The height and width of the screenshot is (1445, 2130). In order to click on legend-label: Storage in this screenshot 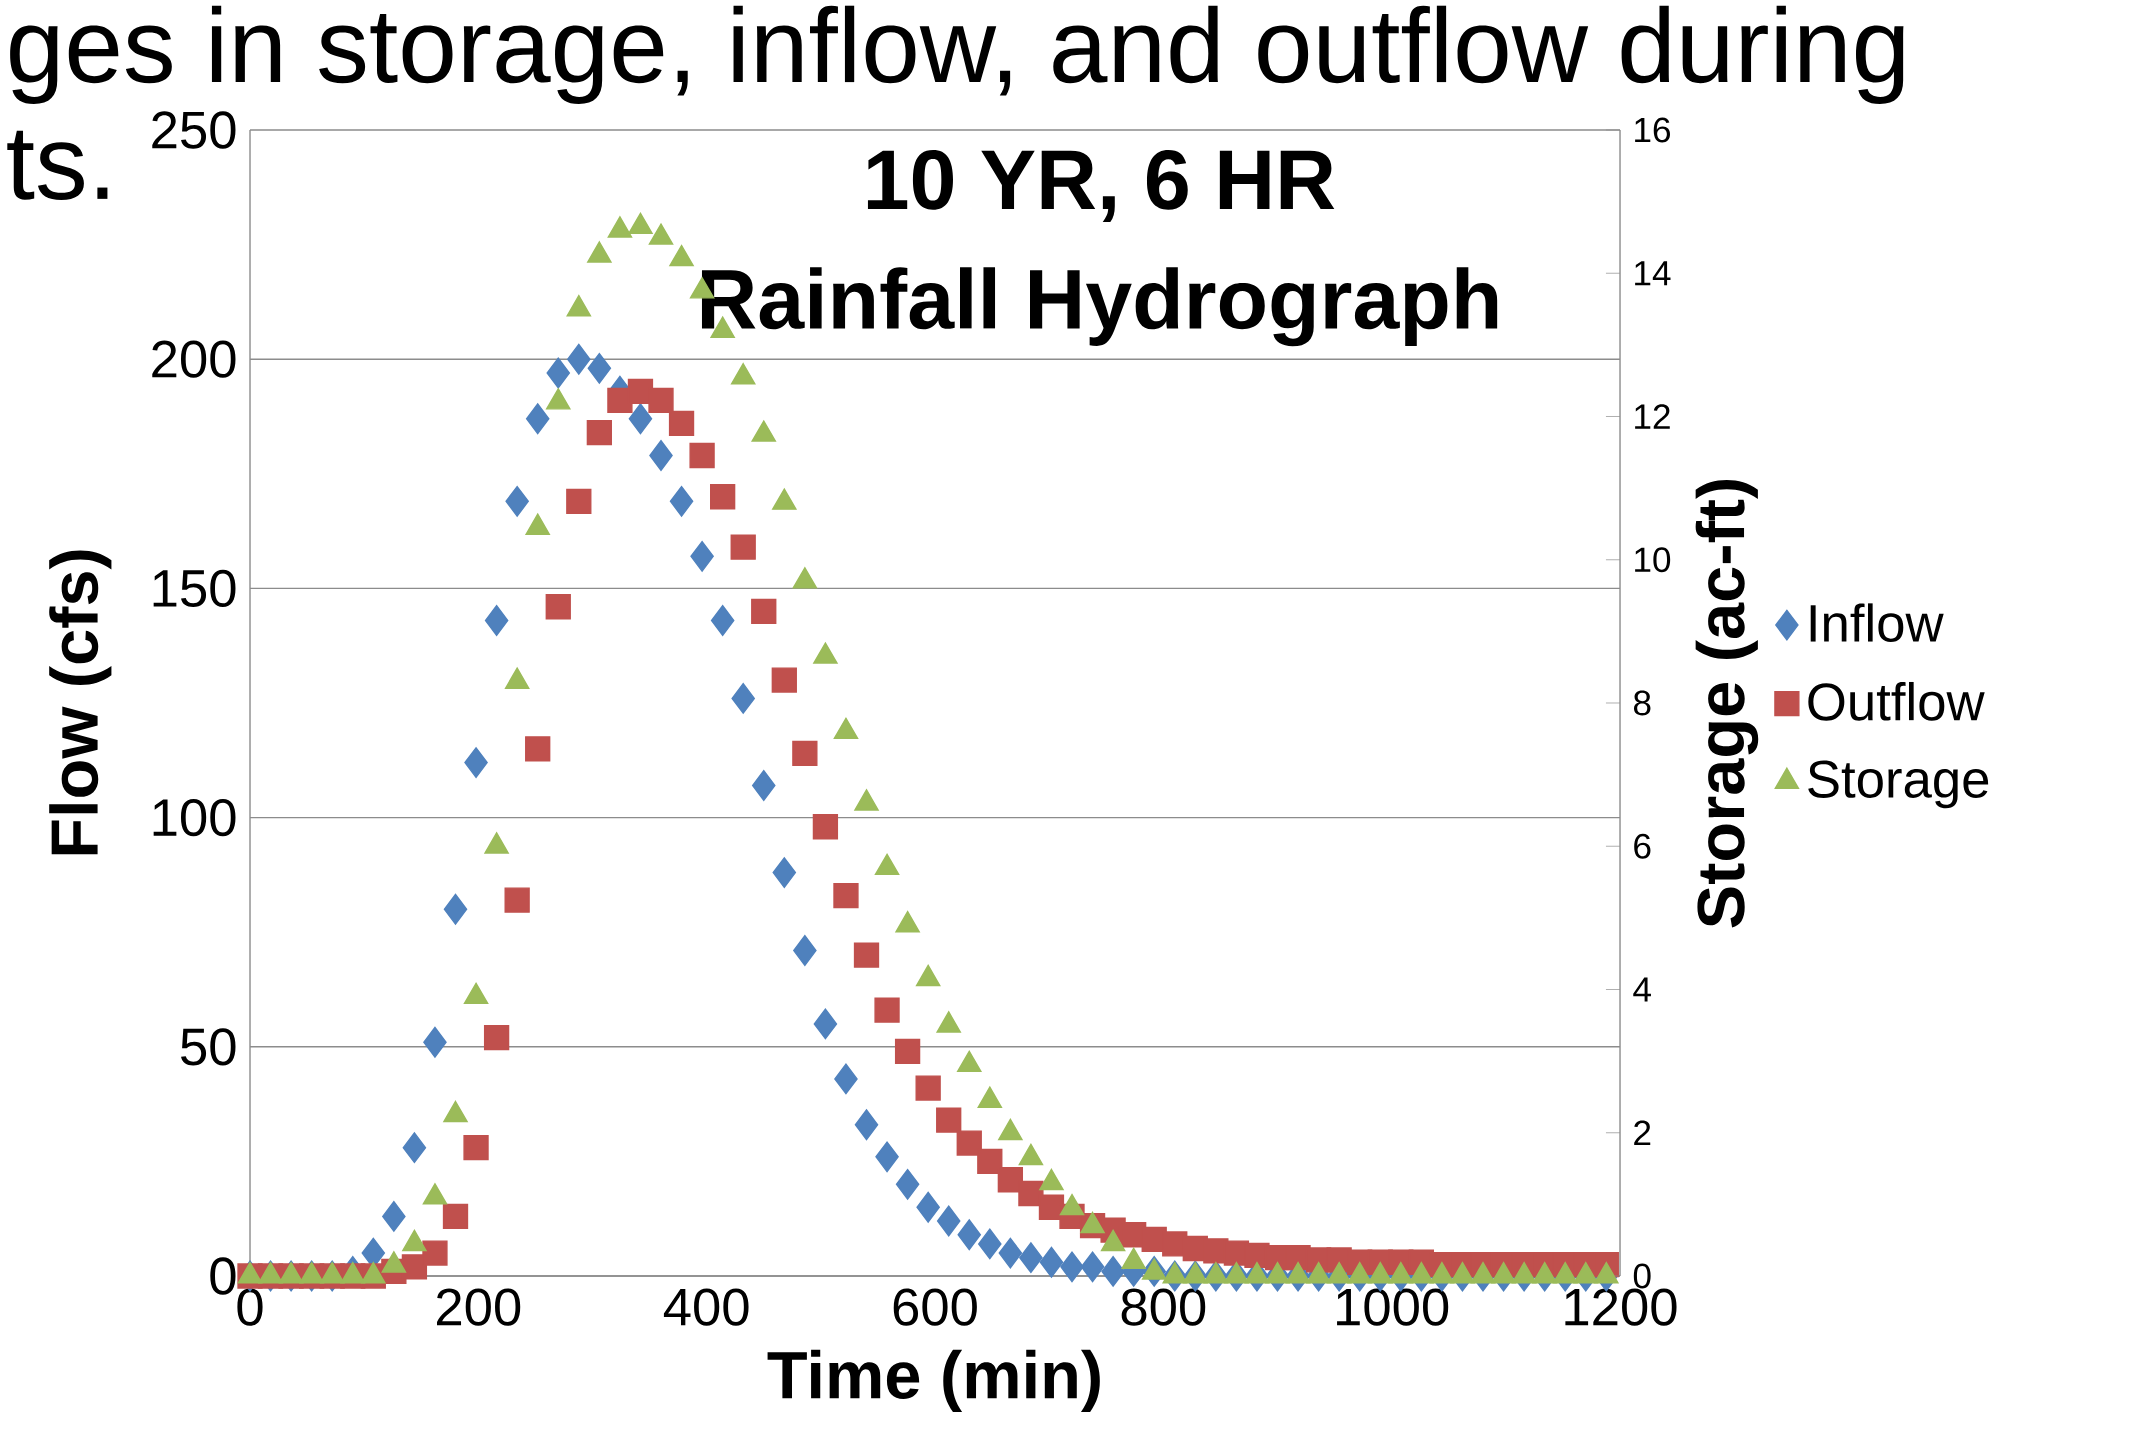, I will do `click(1898, 784)`.